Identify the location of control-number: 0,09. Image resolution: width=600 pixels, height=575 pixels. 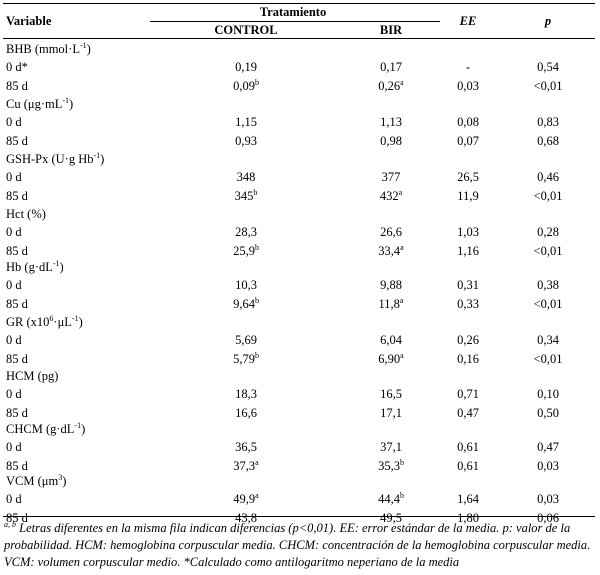
(244, 86).